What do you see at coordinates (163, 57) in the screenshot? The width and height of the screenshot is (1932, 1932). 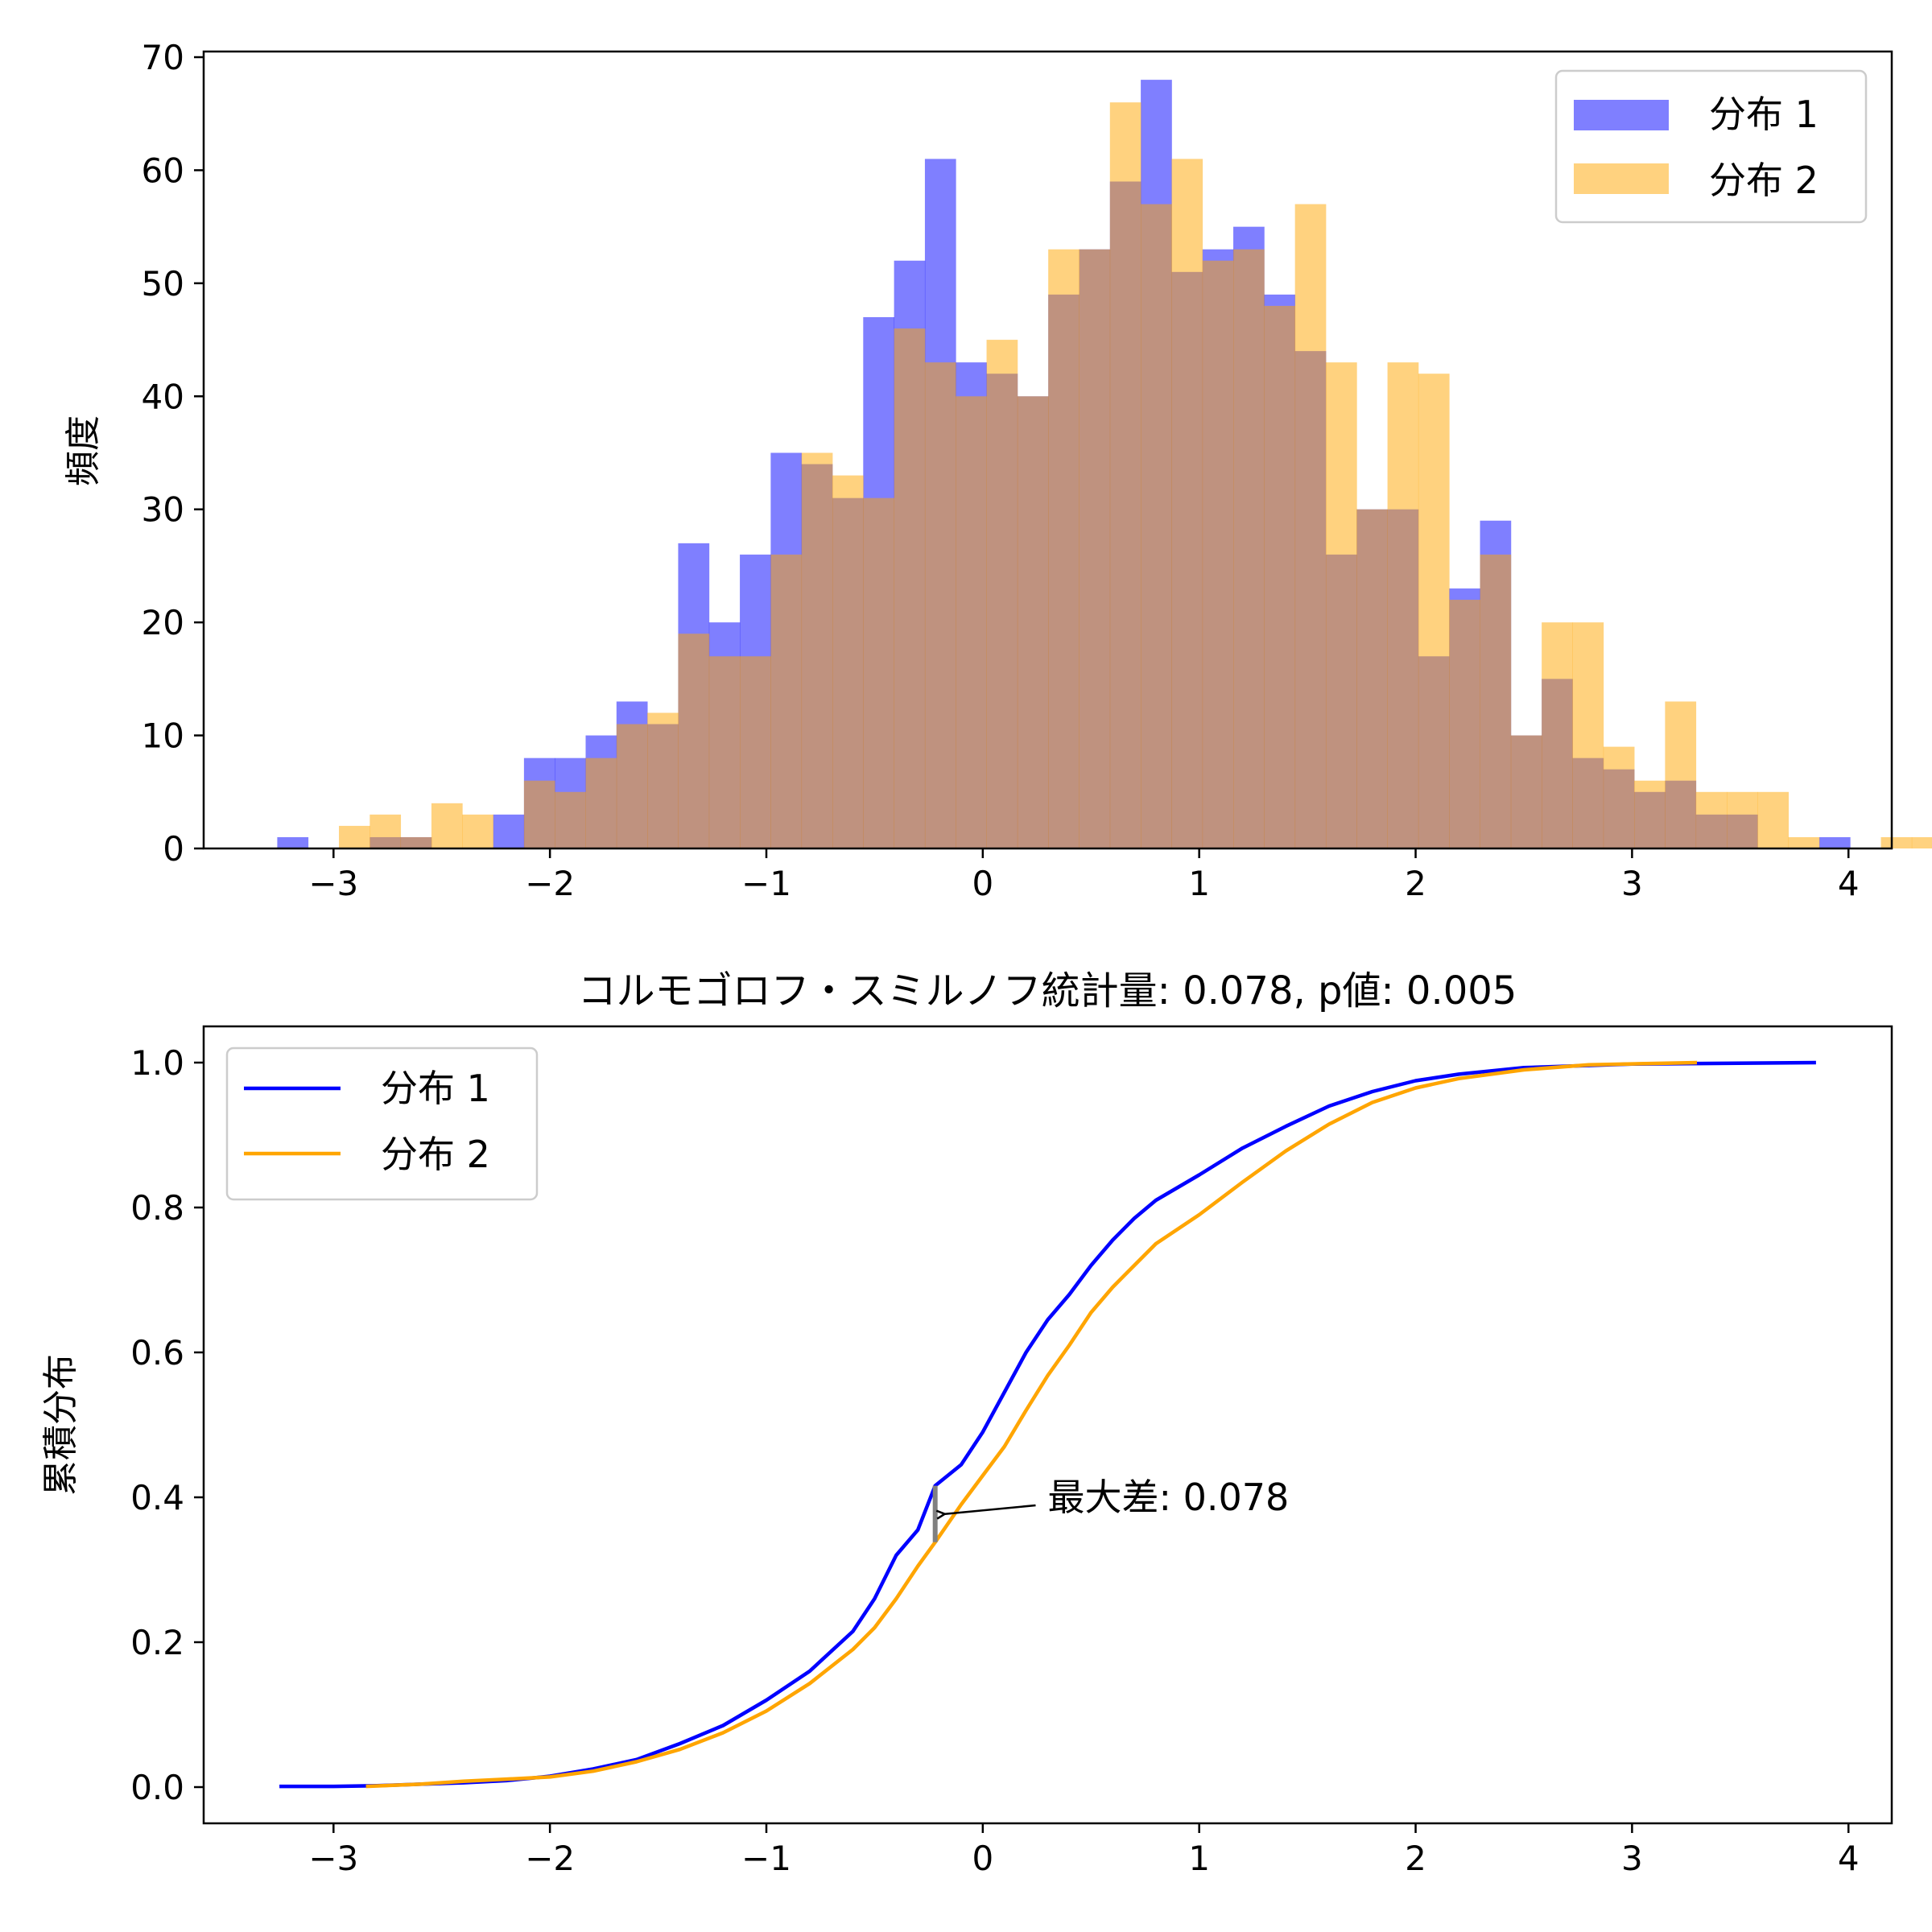 I see `histogram-ytick-label: 70` at bounding box center [163, 57].